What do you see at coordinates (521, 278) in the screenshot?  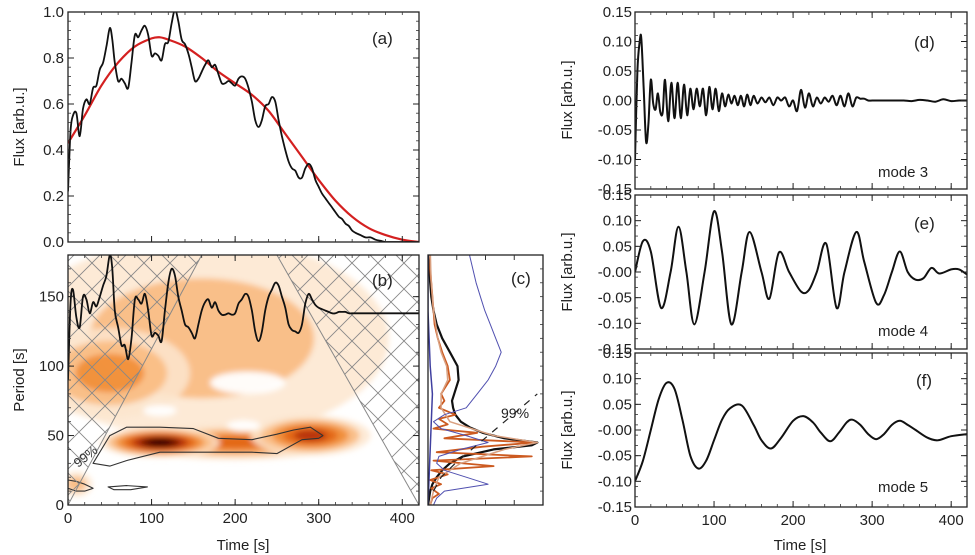 I see `panel-label-c: (c)` at bounding box center [521, 278].